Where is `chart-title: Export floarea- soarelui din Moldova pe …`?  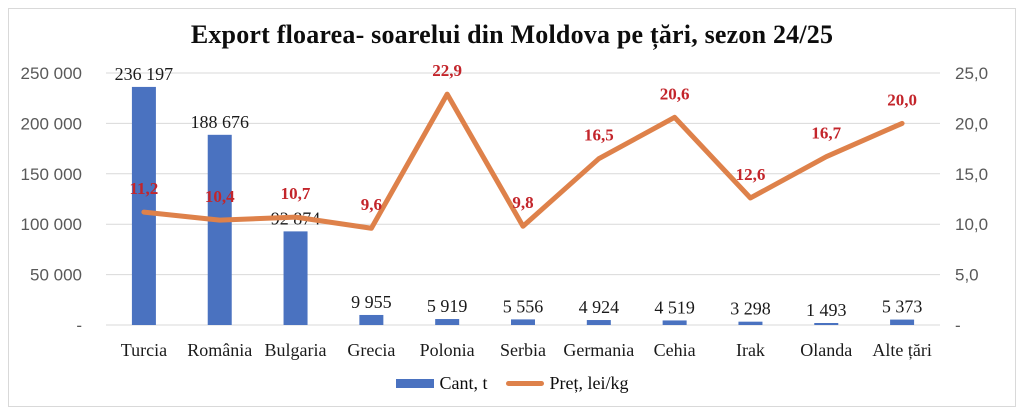
chart-title: Export floarea- soarelui din Moldova pe … is located at coordinates (512, 34).